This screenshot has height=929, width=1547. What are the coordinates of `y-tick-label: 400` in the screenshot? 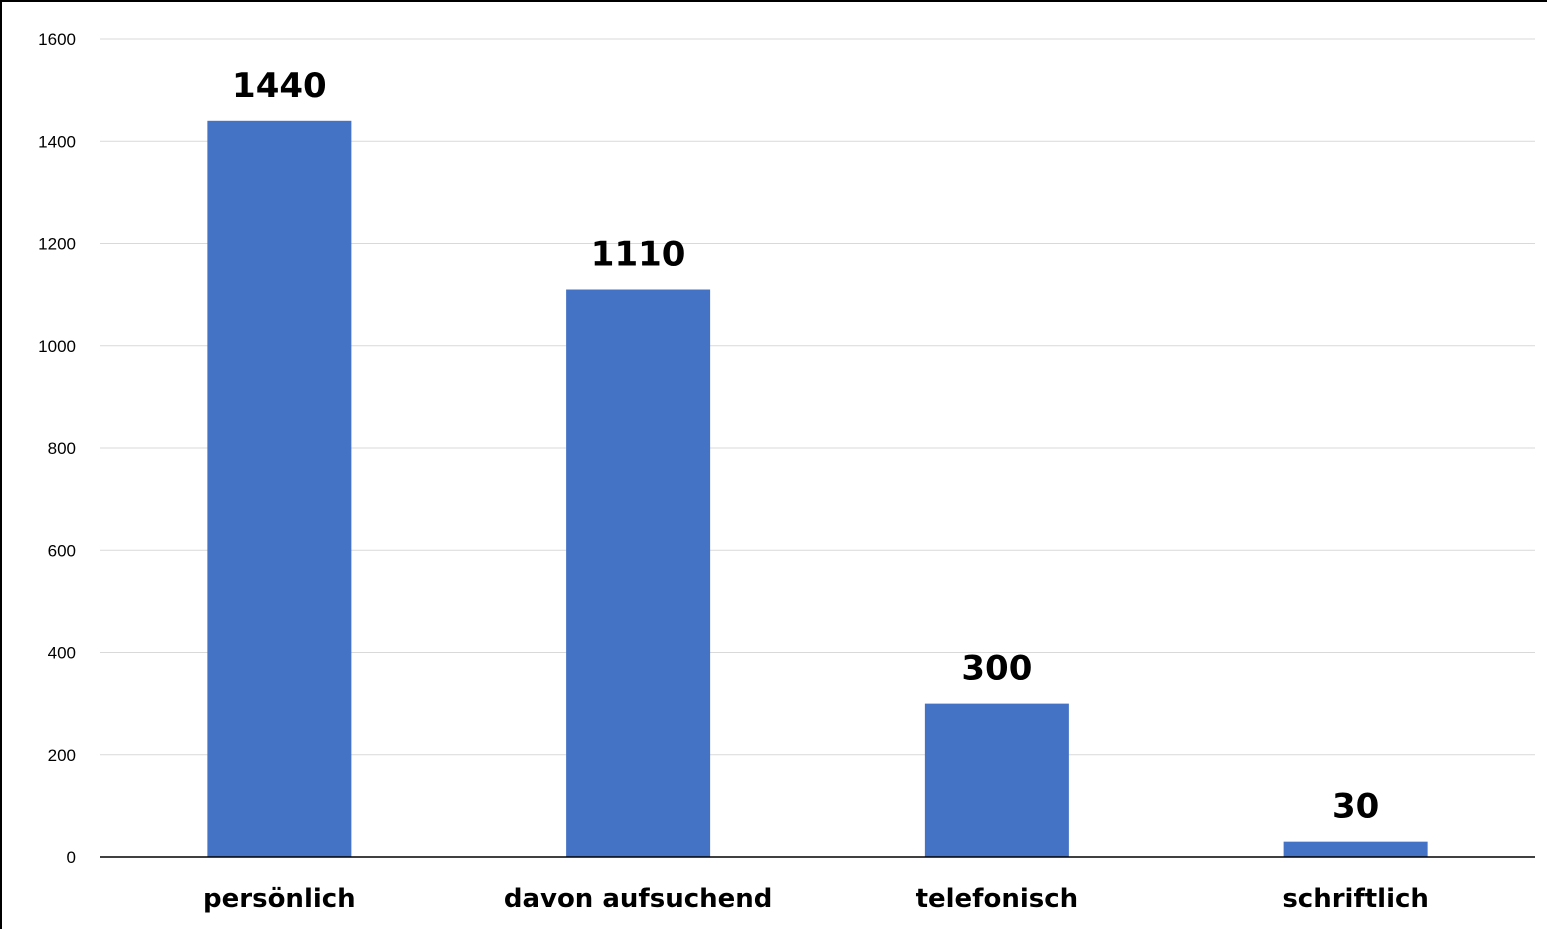 It's located at (62, 653).